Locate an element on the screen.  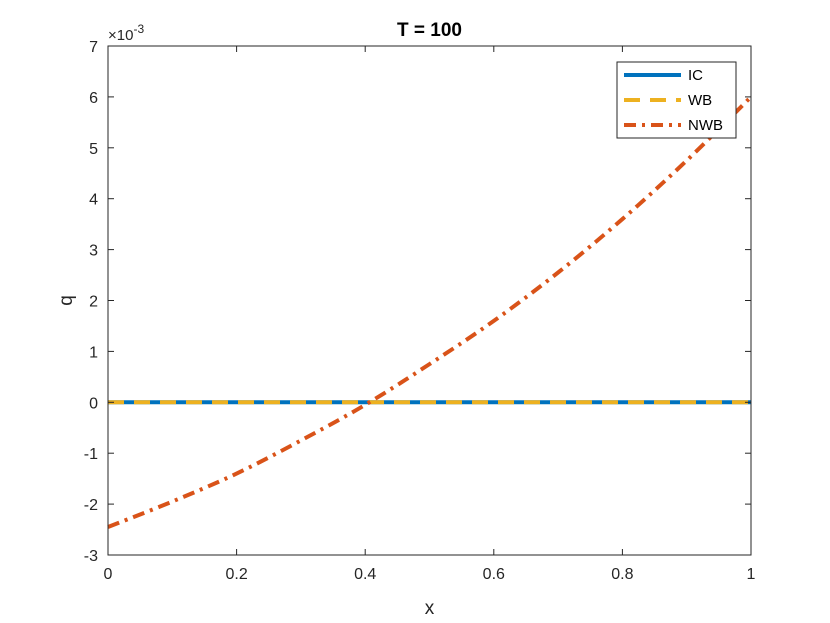
y-tick-label: -1 is located at coordinates (91, 454).